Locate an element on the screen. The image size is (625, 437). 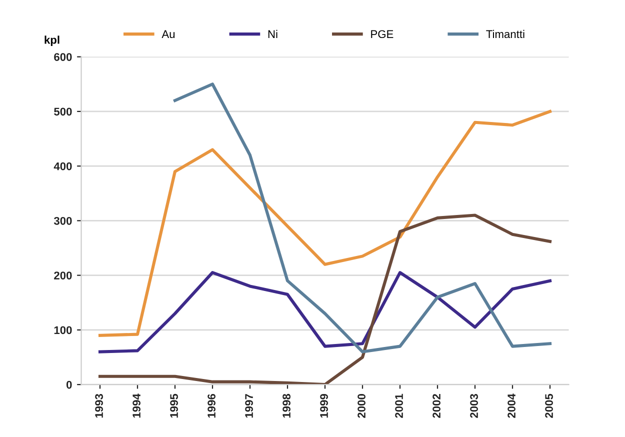
x-tick-label: 2004 is located at coordinates (512, 406).